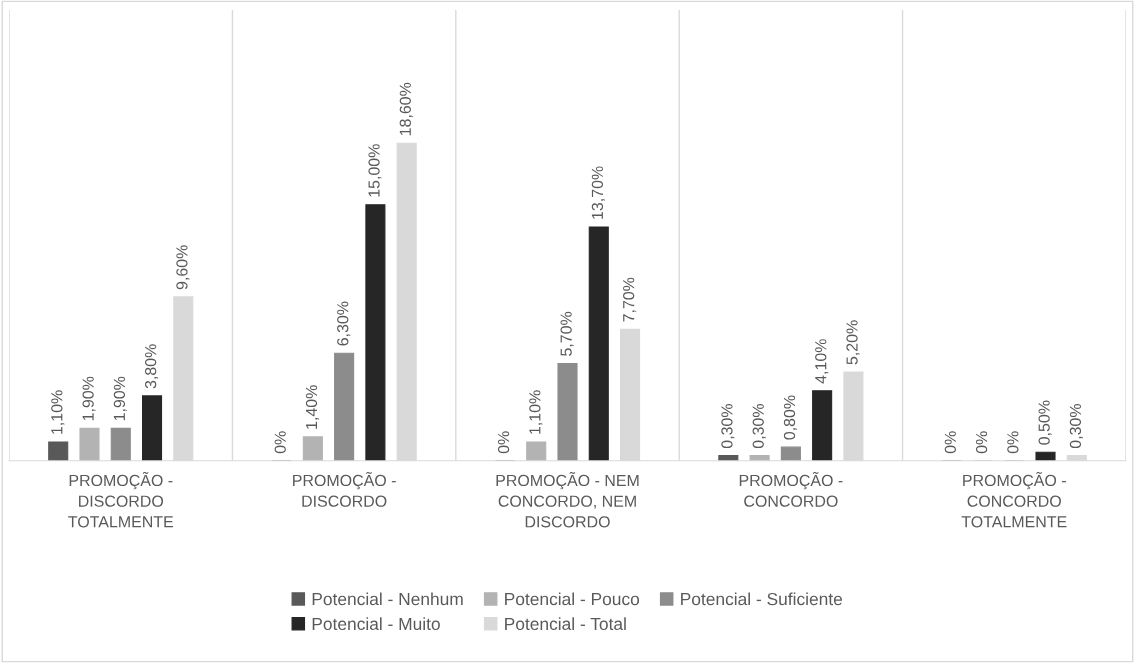  What do you see at coordinates (630, 299) in the screenshot?
I see `data-label: 7,70%` at bounding box center [630, 299].